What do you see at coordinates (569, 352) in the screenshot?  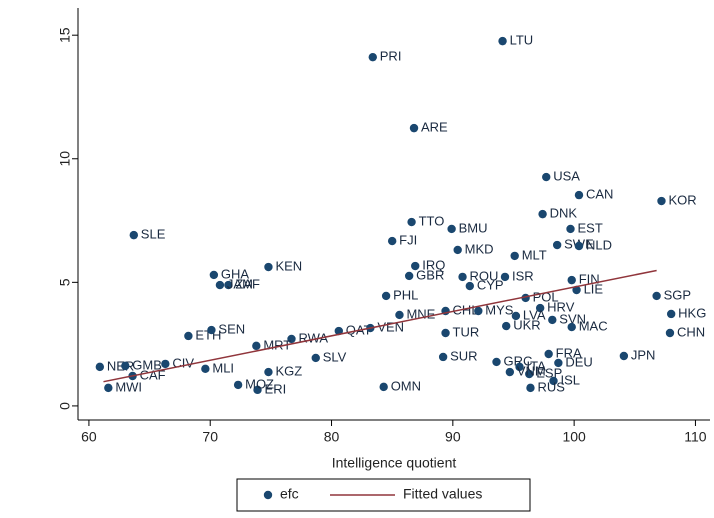 I see `point-label: FRA` at bounding box center [569, 352].